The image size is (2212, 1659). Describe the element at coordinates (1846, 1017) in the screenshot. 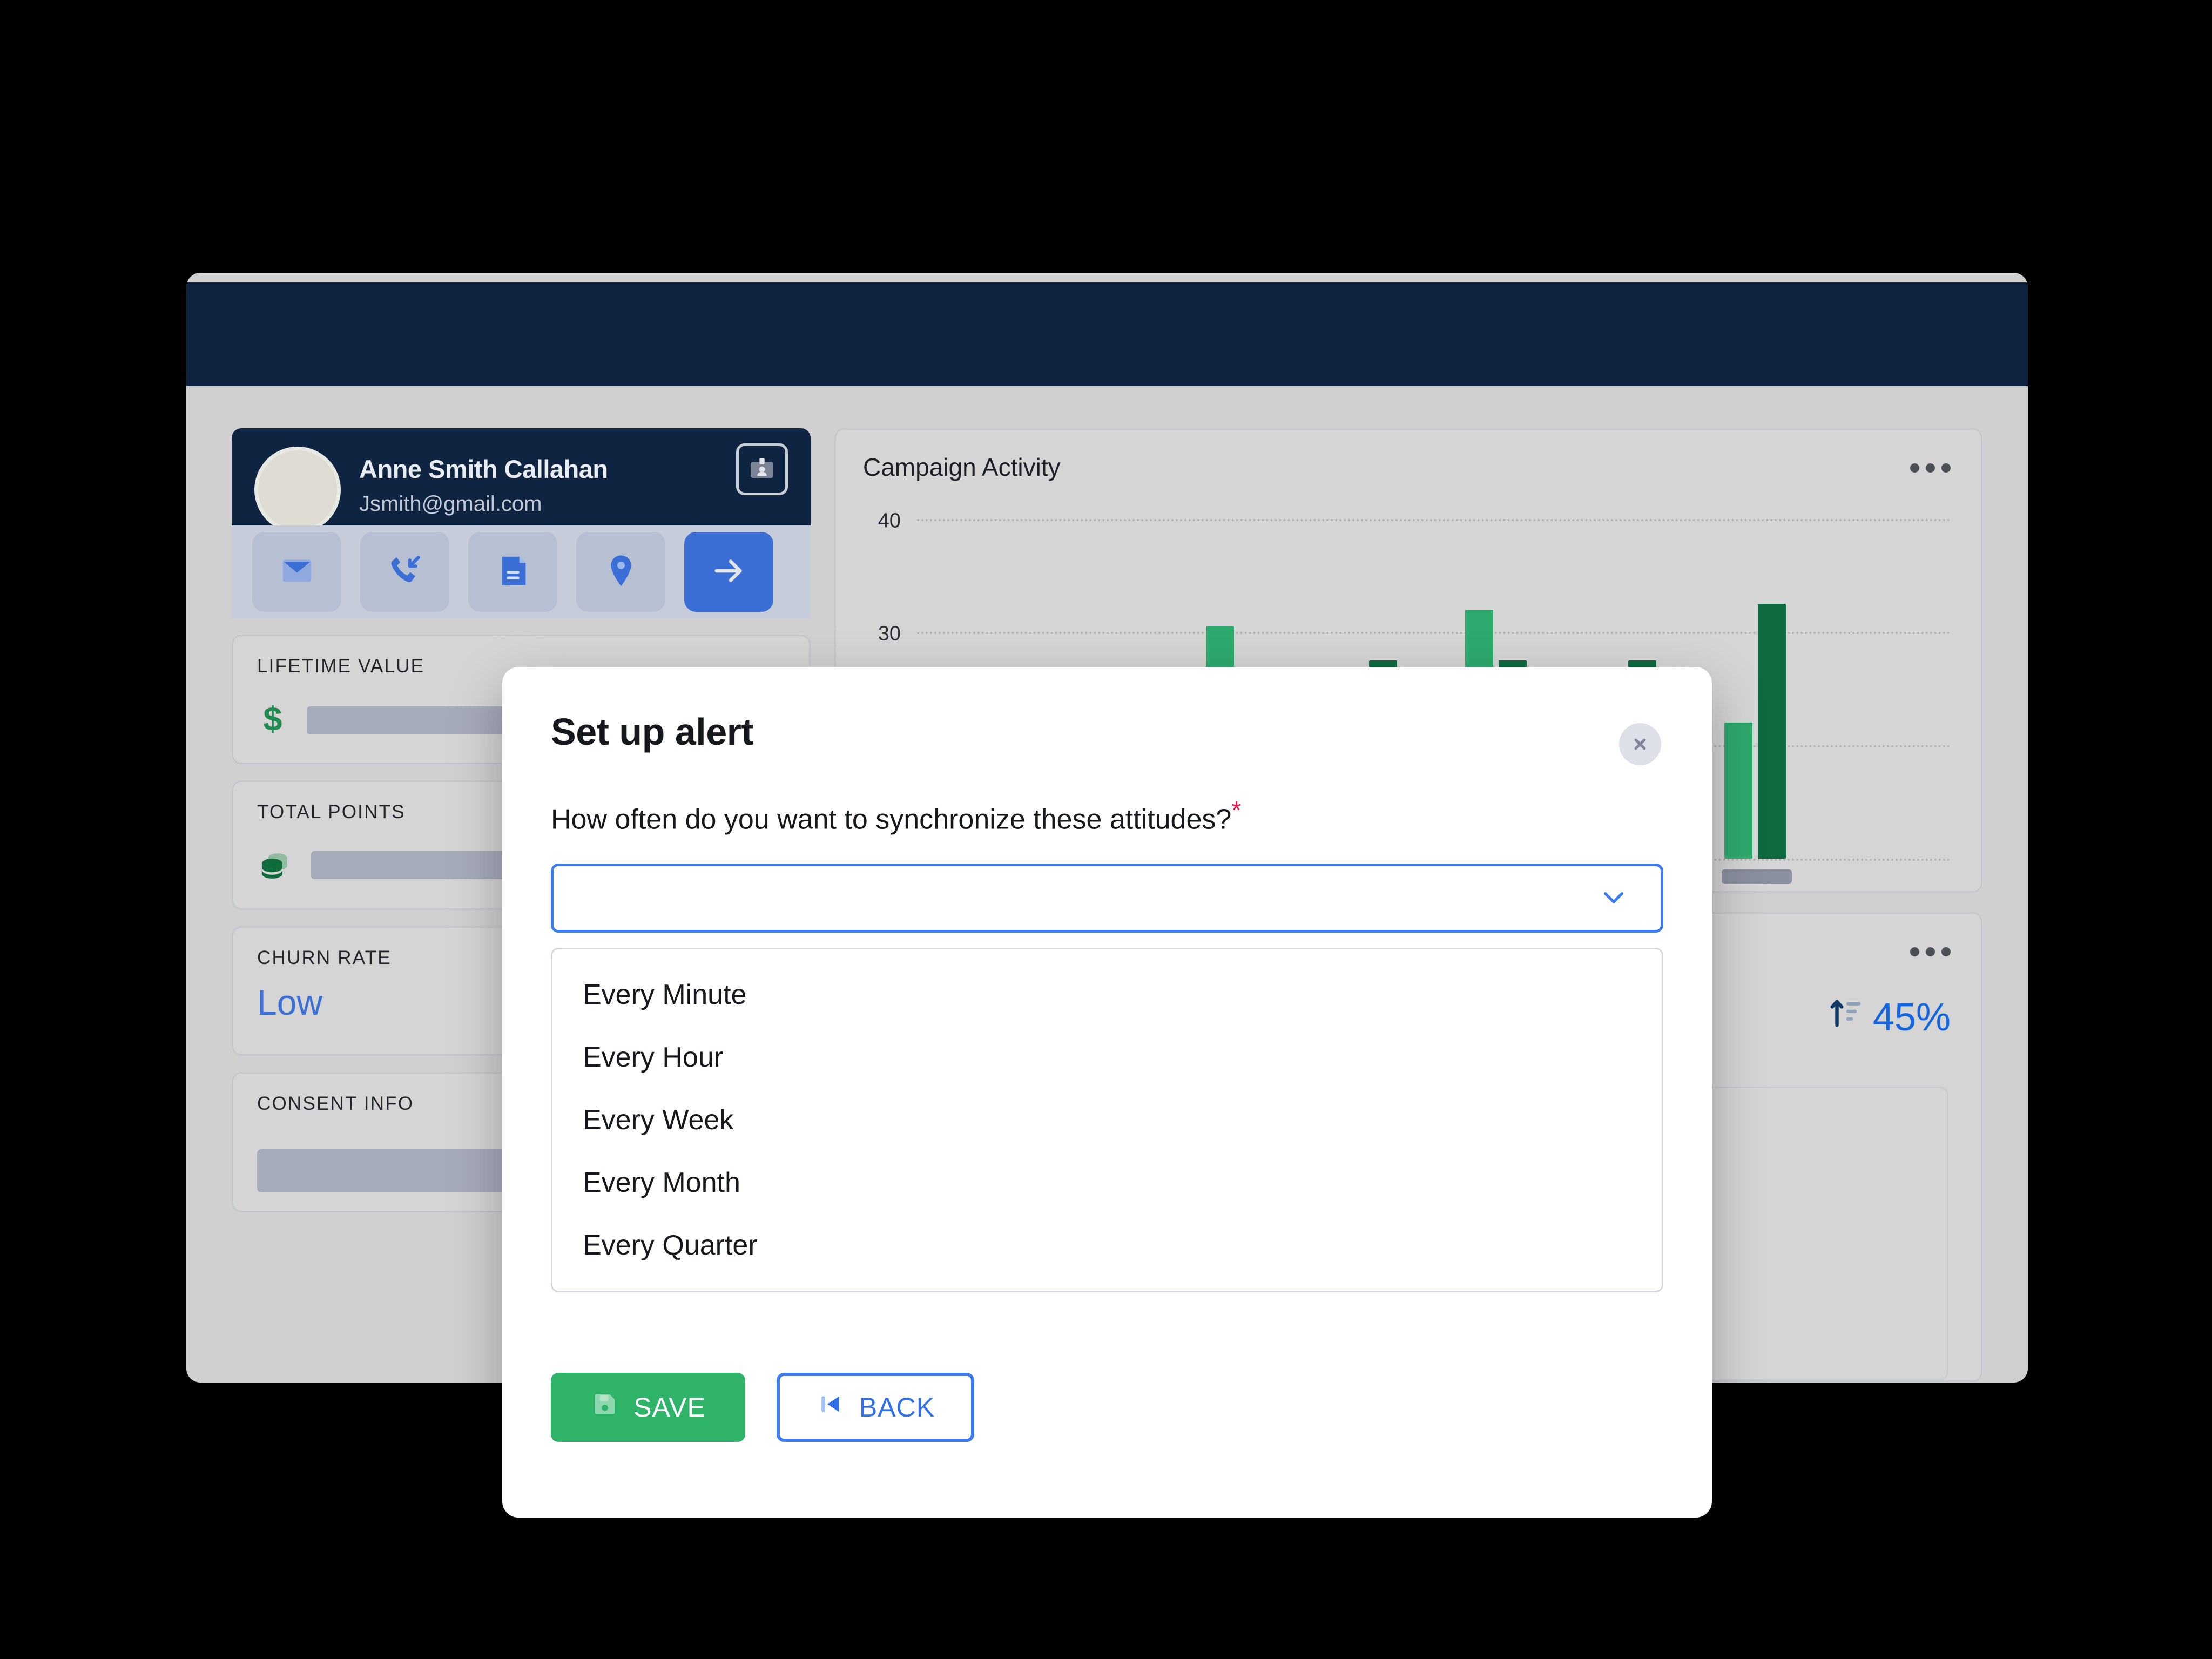

I see `trend-up-icon` at that location.